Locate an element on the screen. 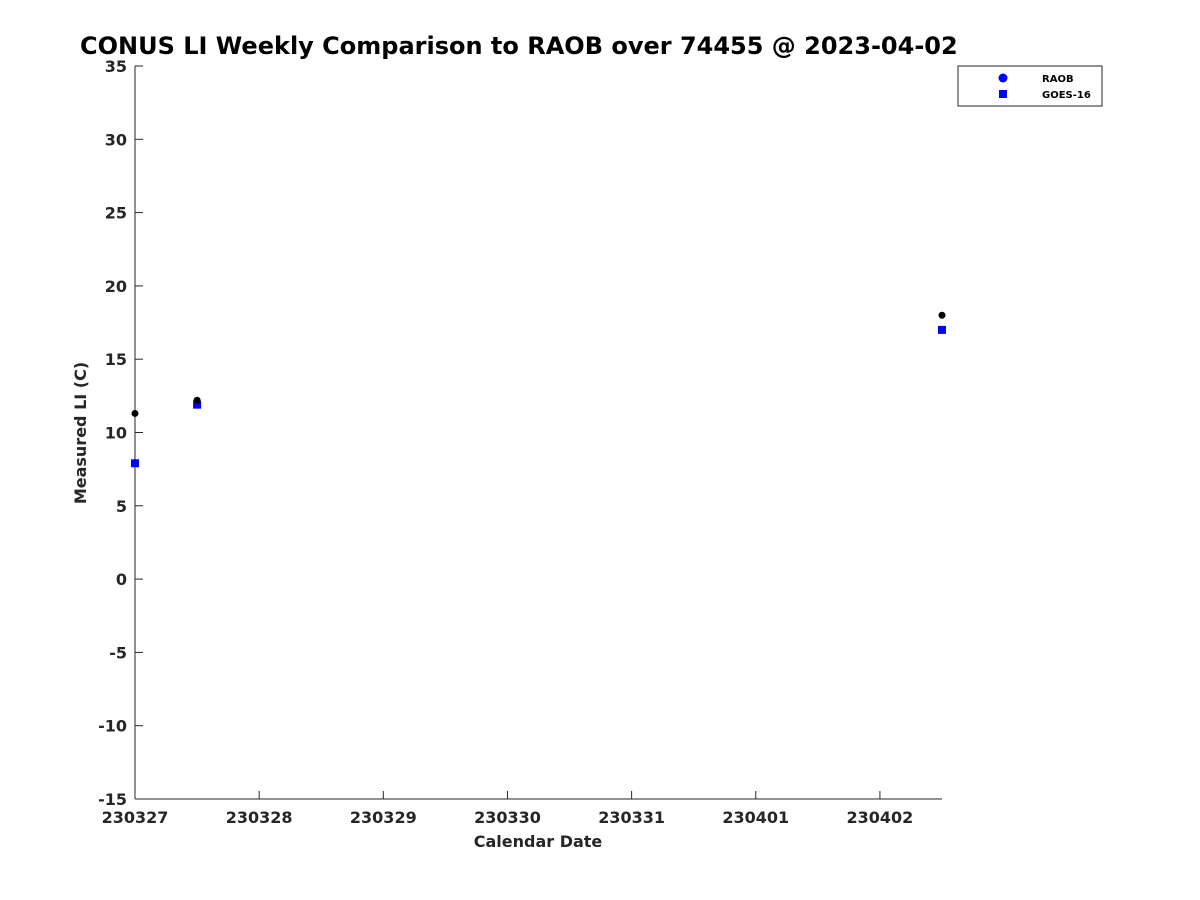 The height and width of the screenshot is (900, 1200). legend: RAOB GOES-16 is located at coordinates (1030, 86).